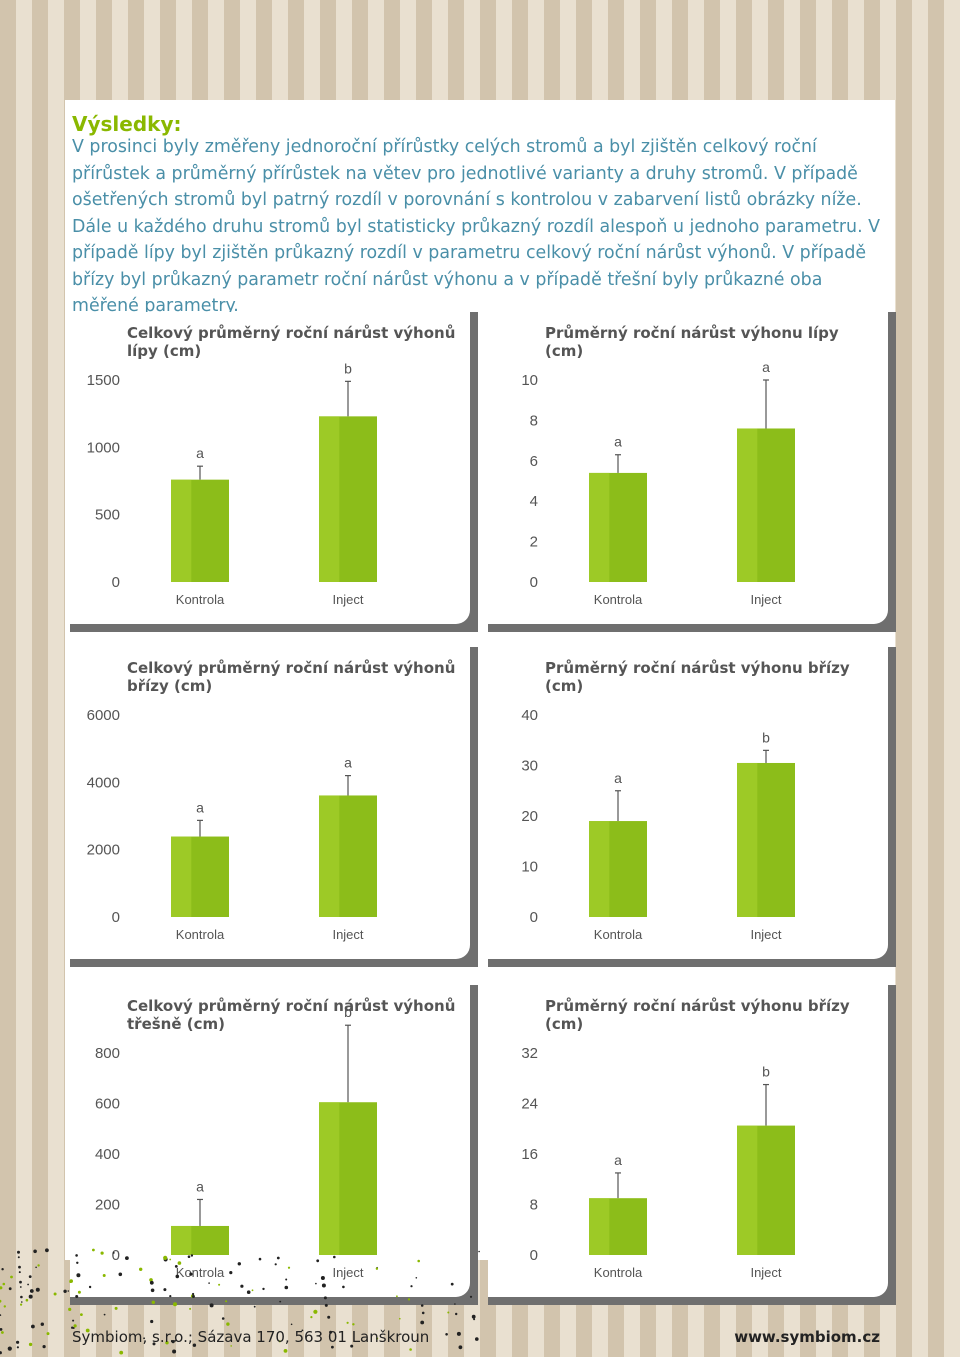 Image resolution: width=960 pixels, height=1357 pixels. I want to click on y-tick-label: 4000, so click(103, 782).